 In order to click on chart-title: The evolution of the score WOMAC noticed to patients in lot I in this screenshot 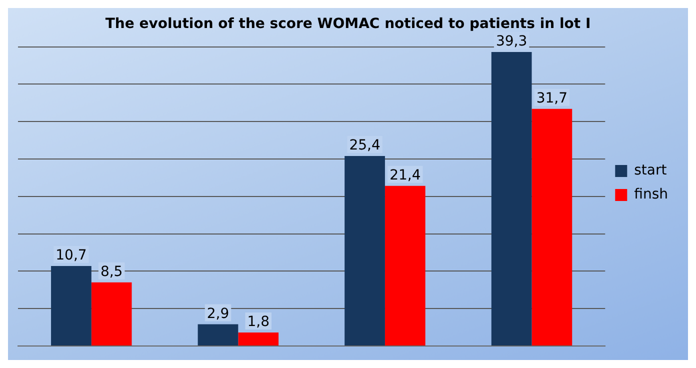, I will do `click(348, 24)`.